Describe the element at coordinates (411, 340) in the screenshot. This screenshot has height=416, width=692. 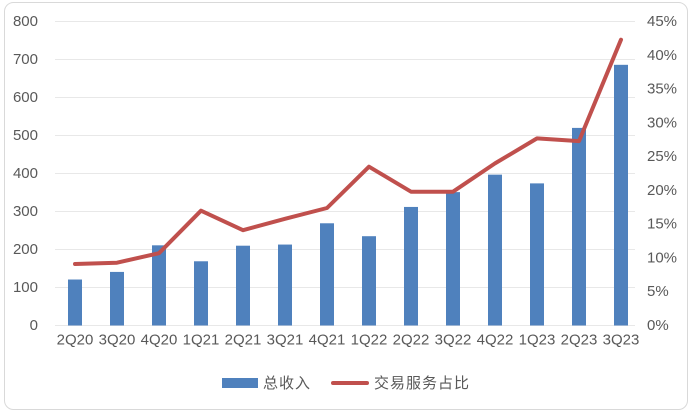
I see `x-axis-category-label: 2Q22` at that location.